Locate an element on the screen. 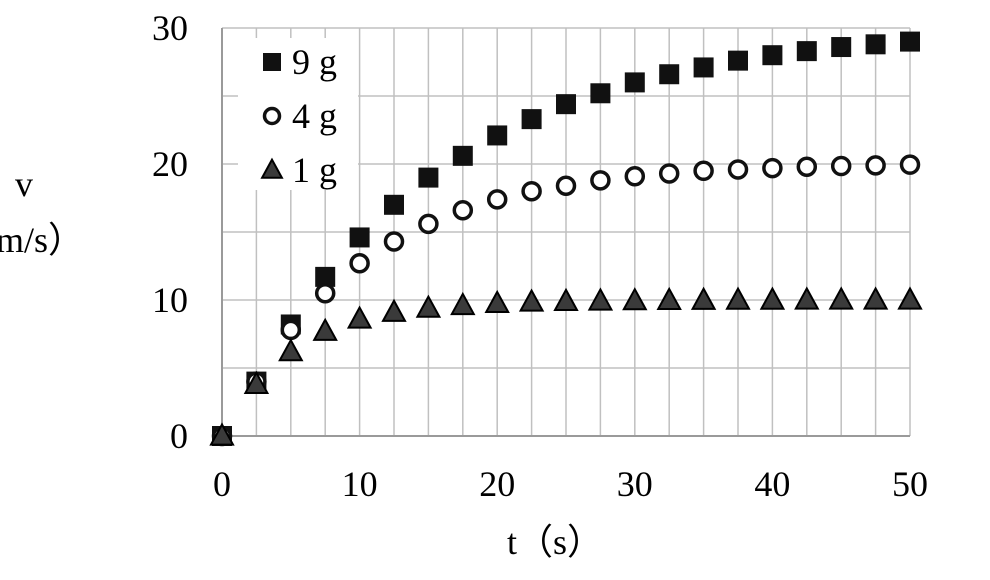  y-axis-title-line-1: v is located at coordinates (24, 184).